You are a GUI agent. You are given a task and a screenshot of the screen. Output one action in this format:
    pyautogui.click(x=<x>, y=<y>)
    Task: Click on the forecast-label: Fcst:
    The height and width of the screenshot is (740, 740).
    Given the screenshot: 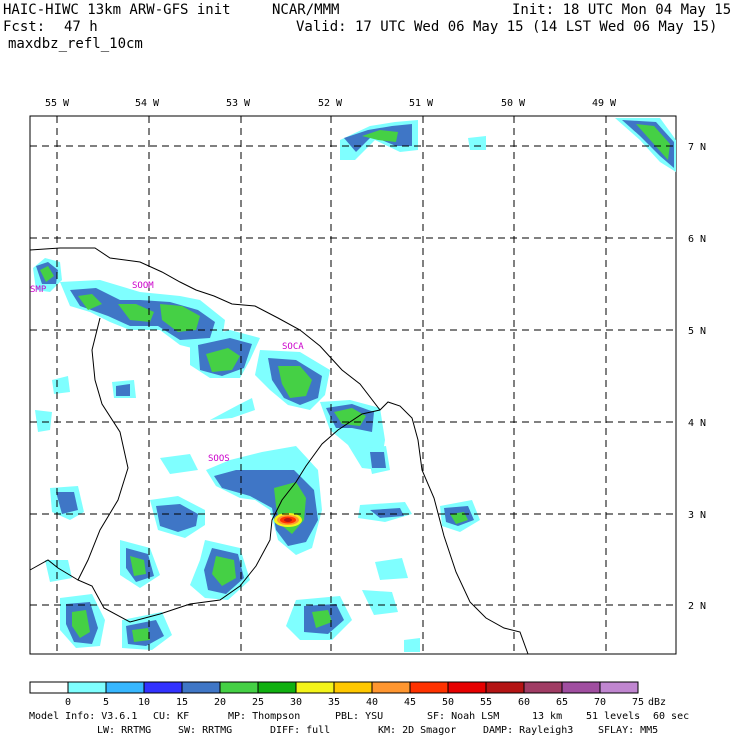 What is the action you would take?
    pyautogui.click(x=24, y=27)
    